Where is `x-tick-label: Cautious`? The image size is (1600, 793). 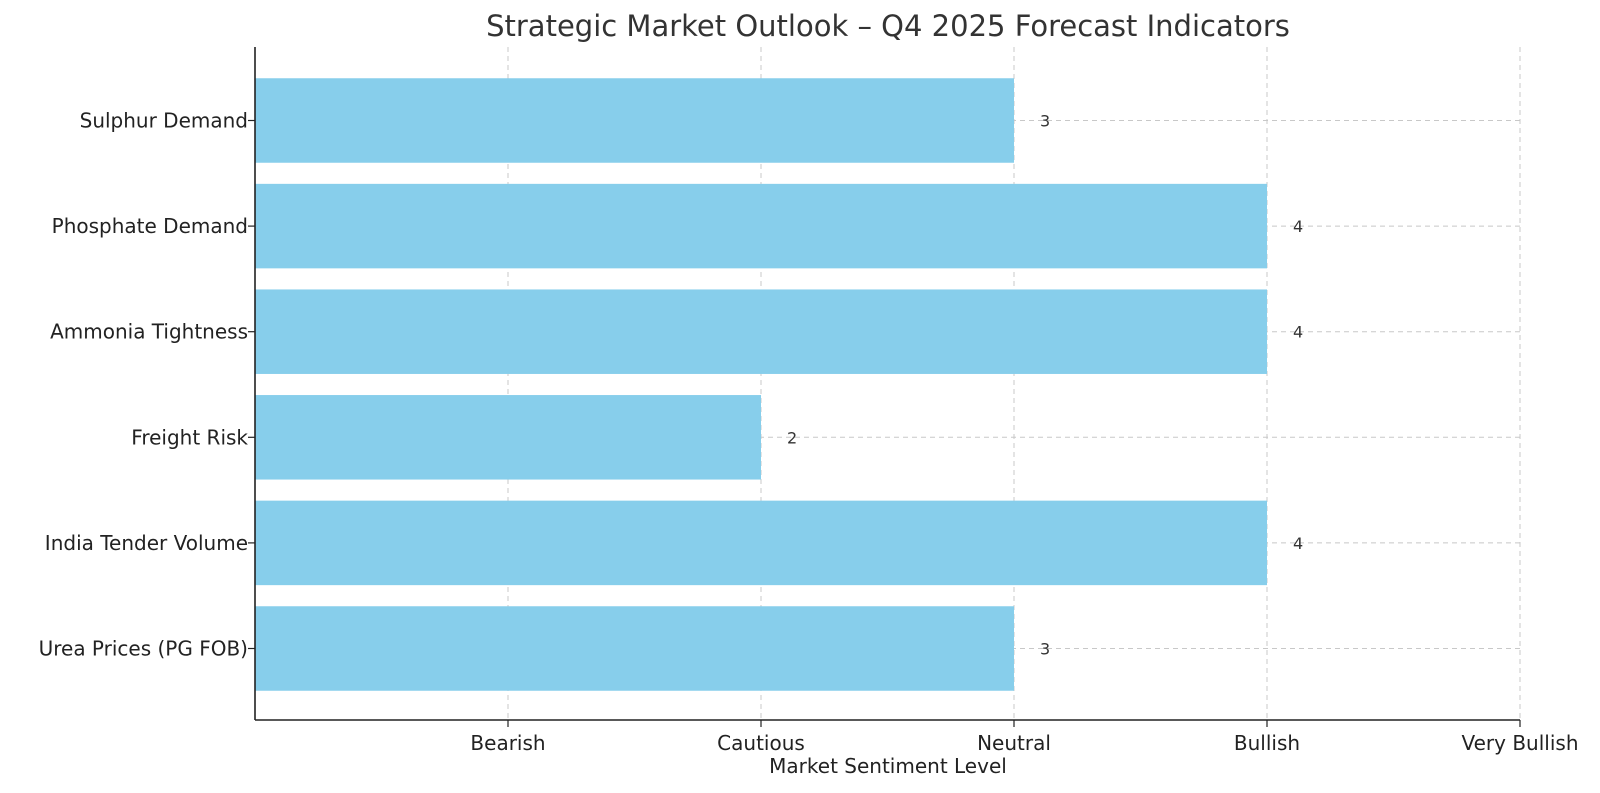 x-tick-label: Cautious is located at coordinates (761, 743).